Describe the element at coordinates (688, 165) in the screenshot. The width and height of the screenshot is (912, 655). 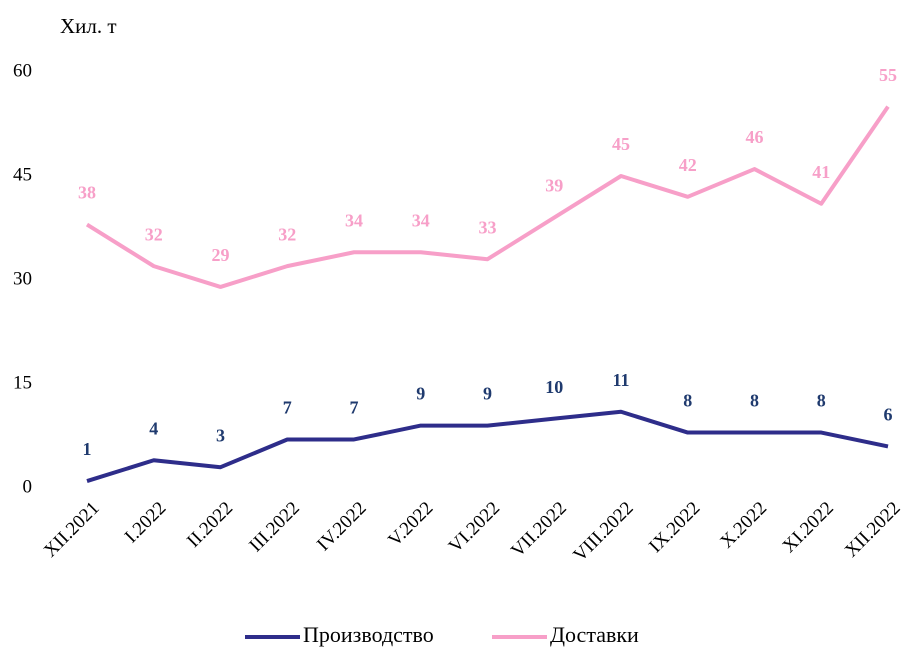
I see `data-label: 42` at that location.